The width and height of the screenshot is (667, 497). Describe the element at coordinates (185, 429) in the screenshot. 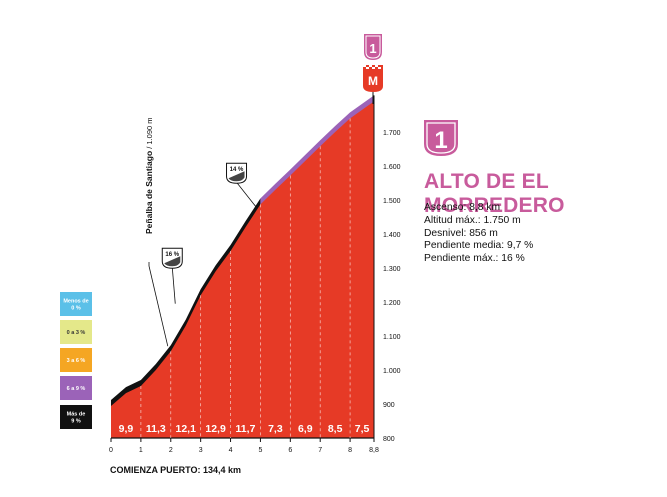

I see `segment-label-2: 12,1` at that location.